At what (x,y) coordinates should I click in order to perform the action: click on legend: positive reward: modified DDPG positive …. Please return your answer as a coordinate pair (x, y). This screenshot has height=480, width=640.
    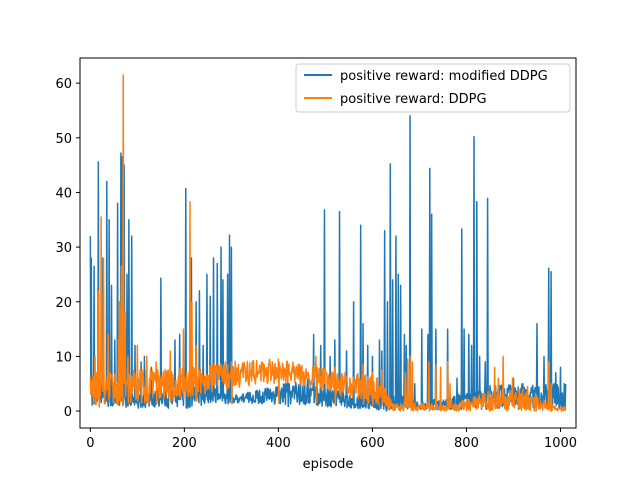
    Looking at the image, I should click on (433, 88).